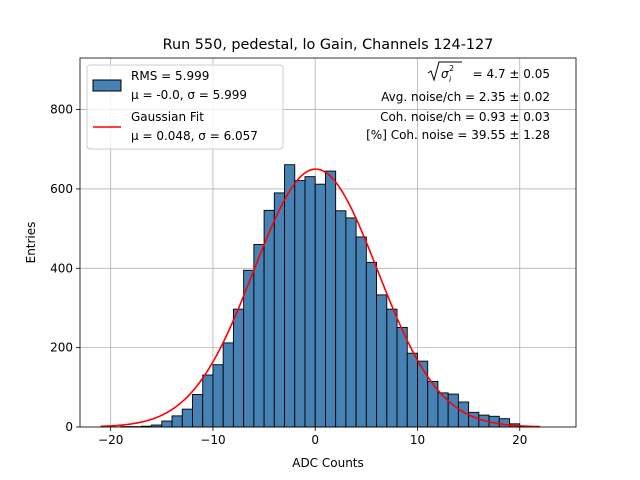 This screenshot has width=640, height=480. I want to click on sigma-symbol: σ, so click(445, 74).